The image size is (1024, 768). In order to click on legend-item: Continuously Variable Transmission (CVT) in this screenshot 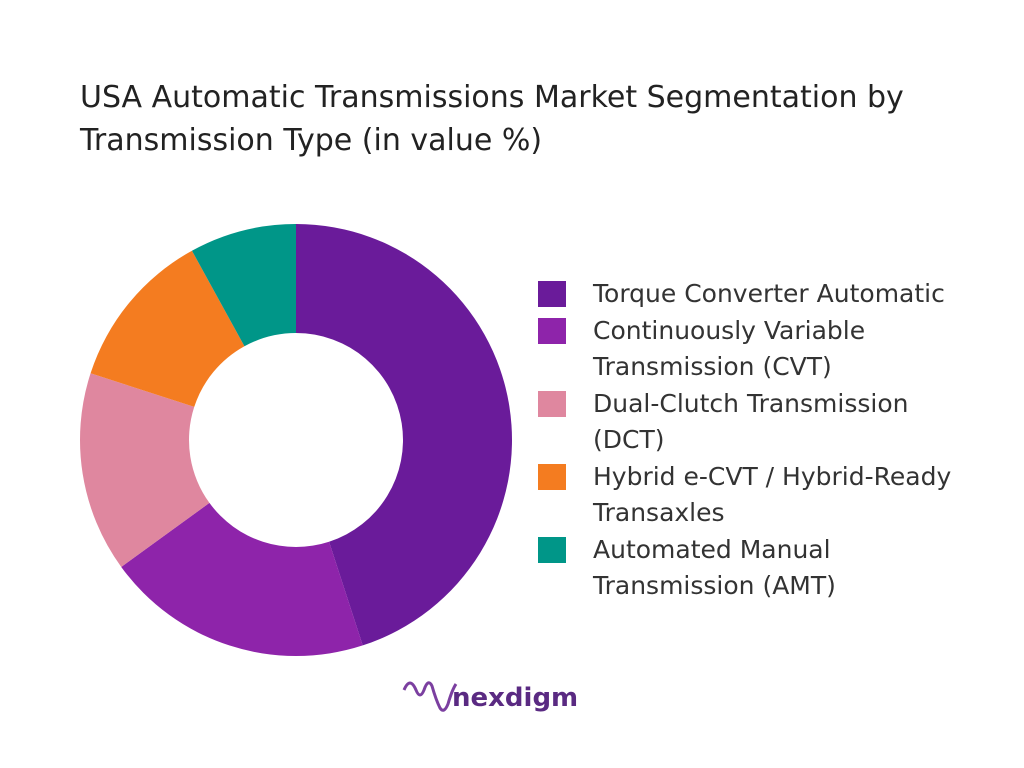, I will do `click(748, 349)`.